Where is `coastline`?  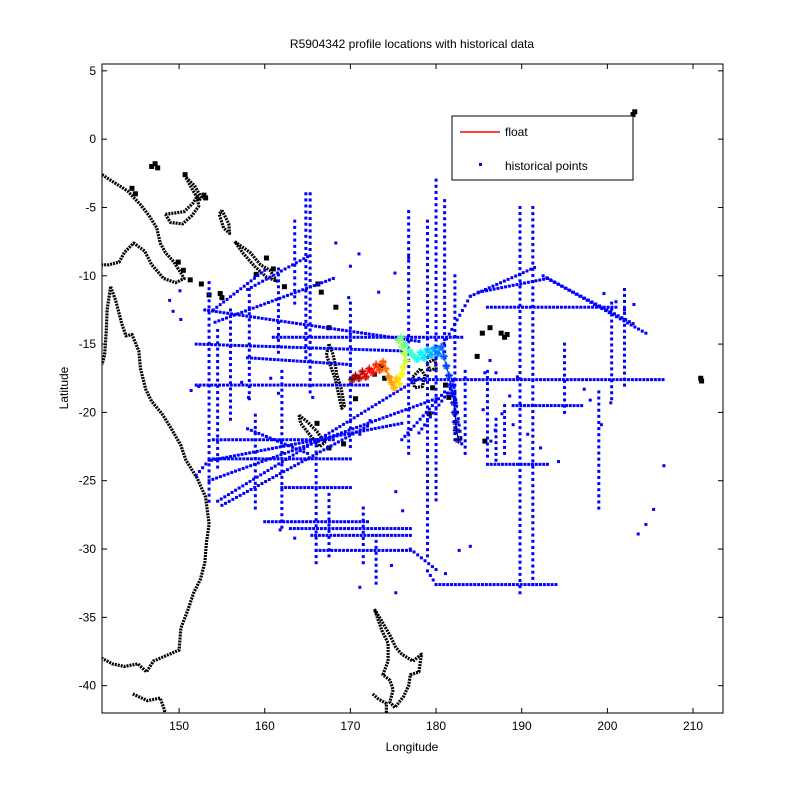
coastline is located at coordinates (182, 210).